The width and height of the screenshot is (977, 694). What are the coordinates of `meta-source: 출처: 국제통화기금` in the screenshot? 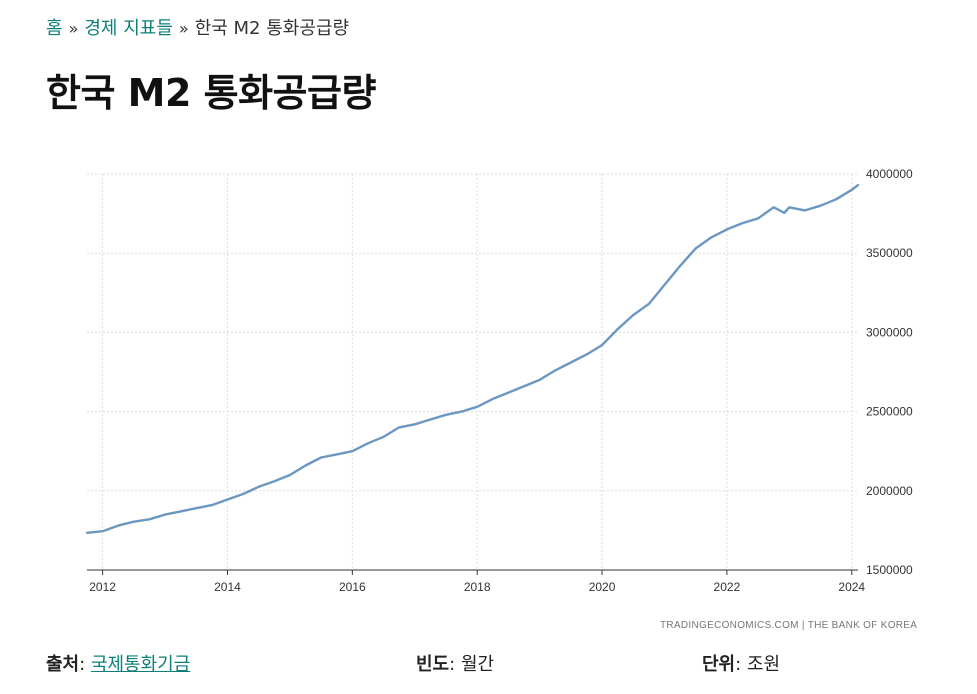 It's located at (118, 663).